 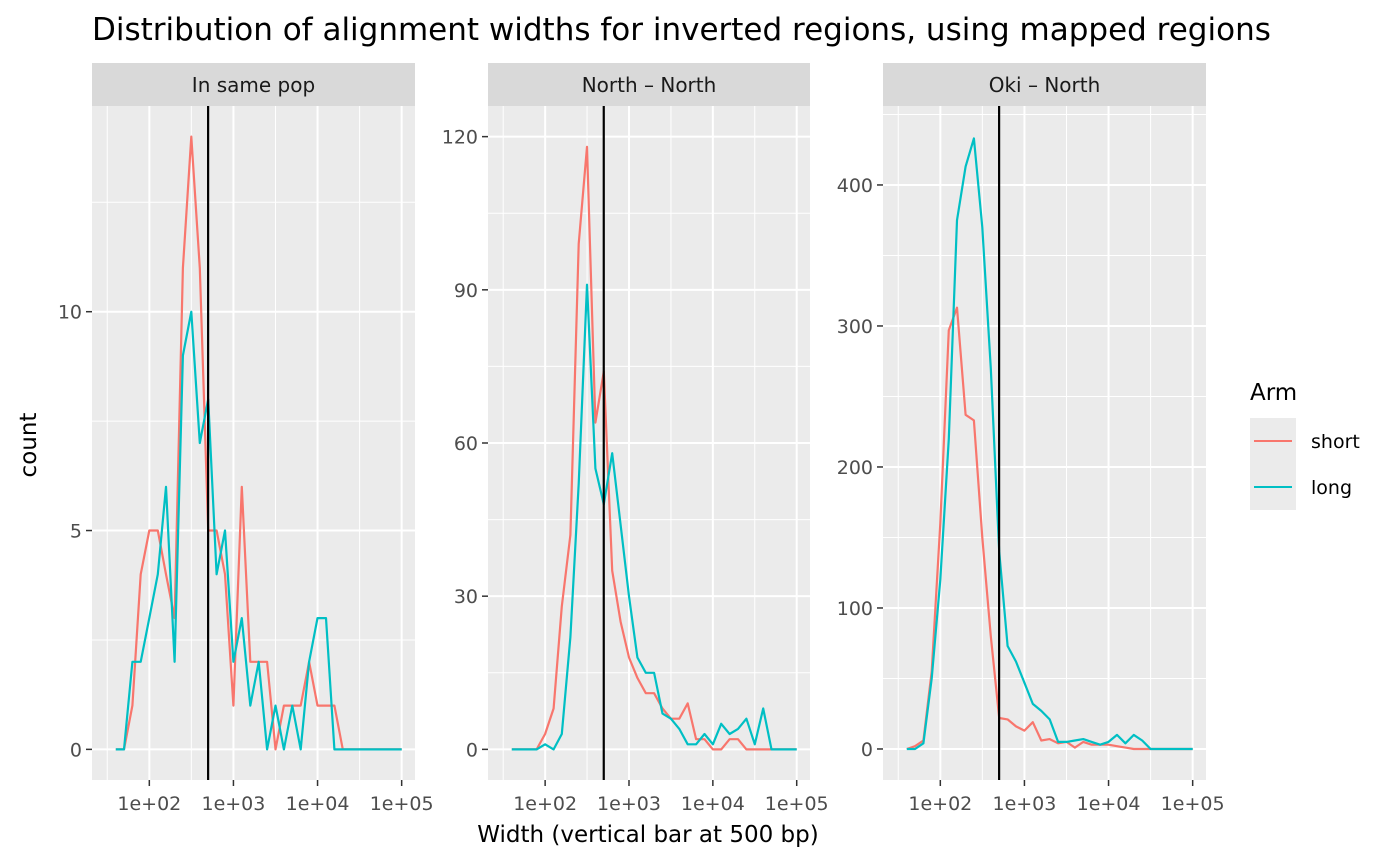 I want to click on y-tick-label: 10, so click(x=70, y=313).